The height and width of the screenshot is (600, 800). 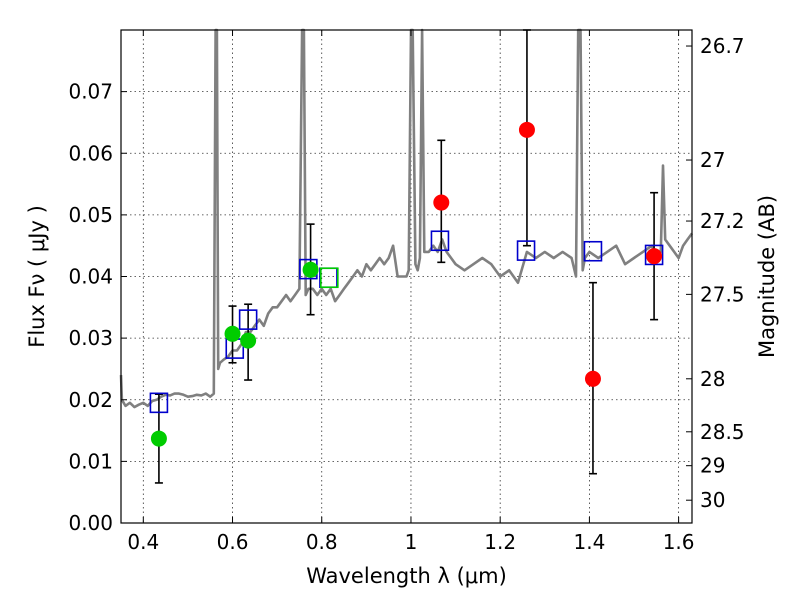 What do you see at coordinates (712, 500) in the screenshot?
I see `right-tick-label: 30` at bounding box center [712, 500].